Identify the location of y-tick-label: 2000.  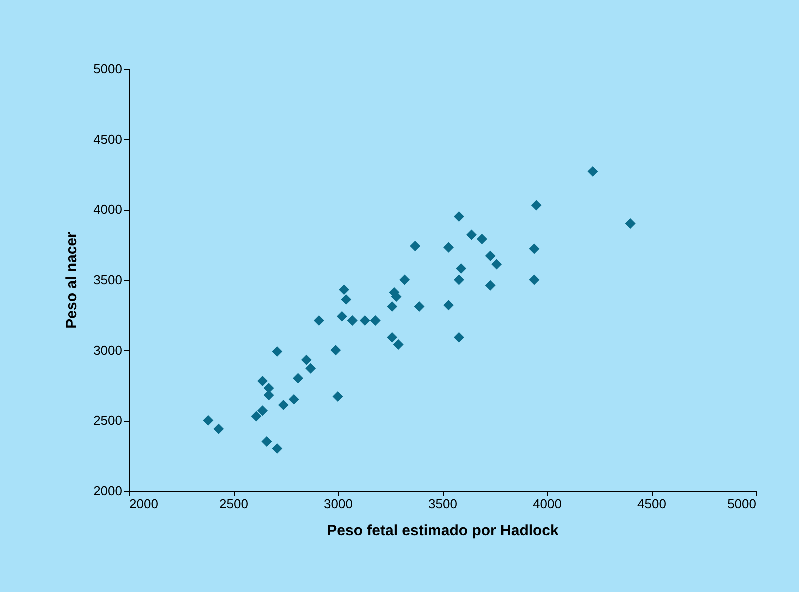
(108, 491).